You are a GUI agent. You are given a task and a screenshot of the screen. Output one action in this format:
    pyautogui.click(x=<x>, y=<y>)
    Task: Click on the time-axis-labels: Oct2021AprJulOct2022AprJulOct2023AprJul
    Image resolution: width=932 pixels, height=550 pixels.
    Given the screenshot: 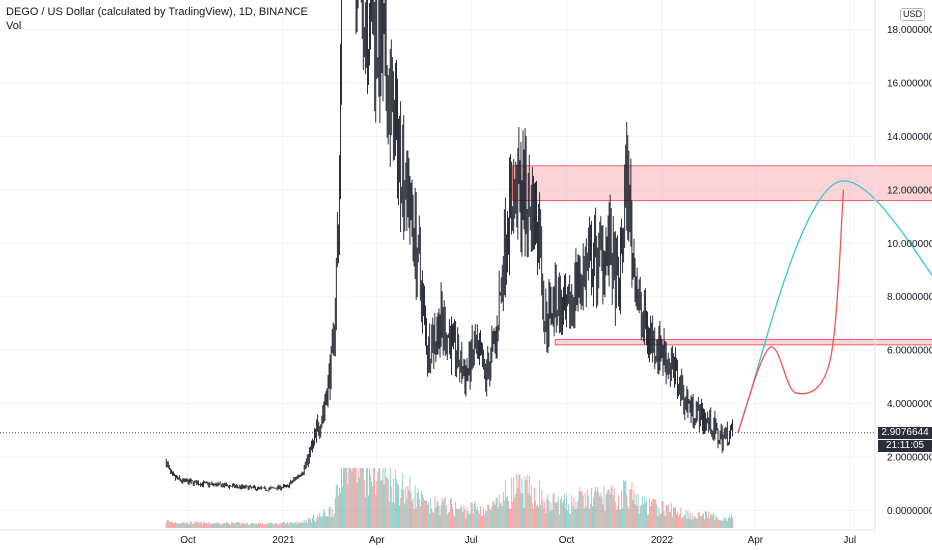 What is the action you would take?
    pyautogui.click(x=518, y=540)
    